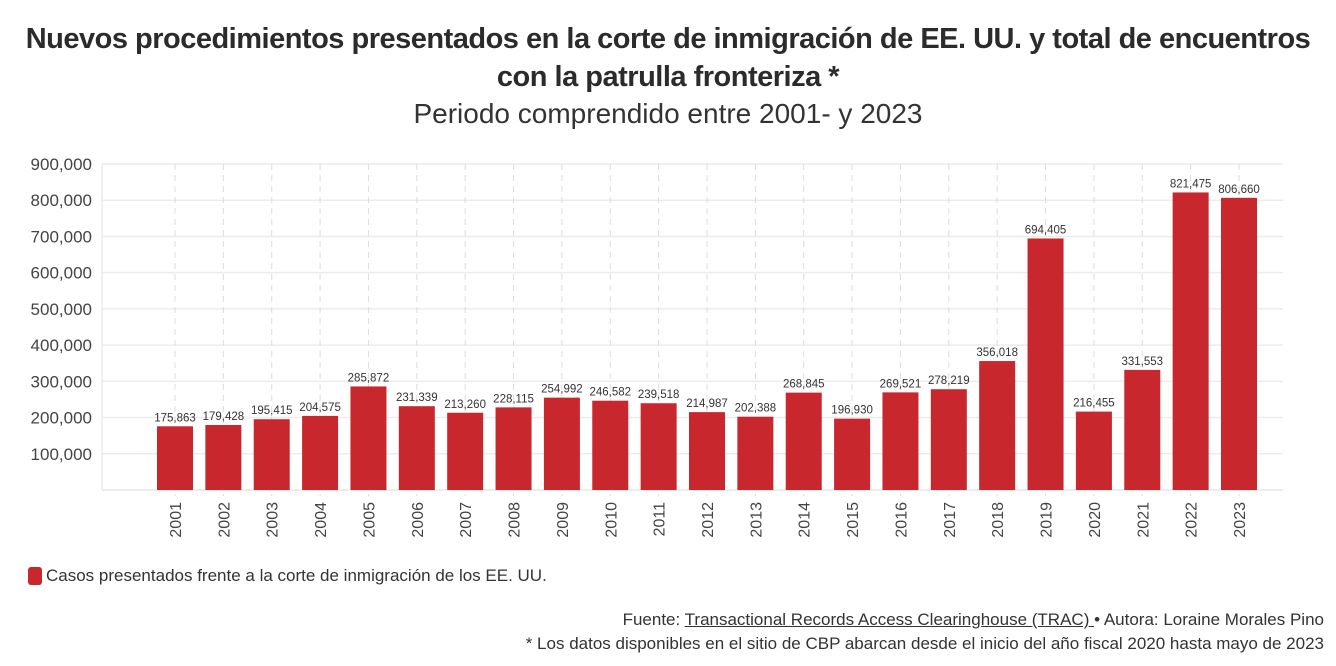 The width and height of the screenshot is (1336, 666). I want to click on bar-2003, so click(271, 454).